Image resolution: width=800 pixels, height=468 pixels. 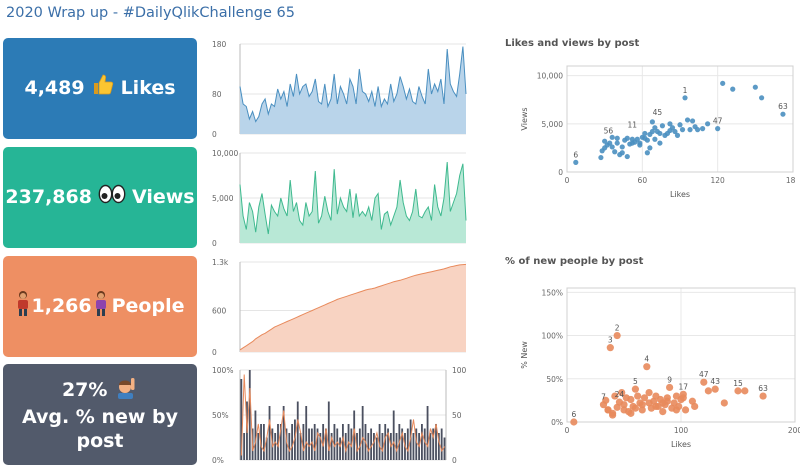 What do you see at coordinates (658, 112) in the screenshot?
I see `point-label: 45` at bounding box center [658, 112].